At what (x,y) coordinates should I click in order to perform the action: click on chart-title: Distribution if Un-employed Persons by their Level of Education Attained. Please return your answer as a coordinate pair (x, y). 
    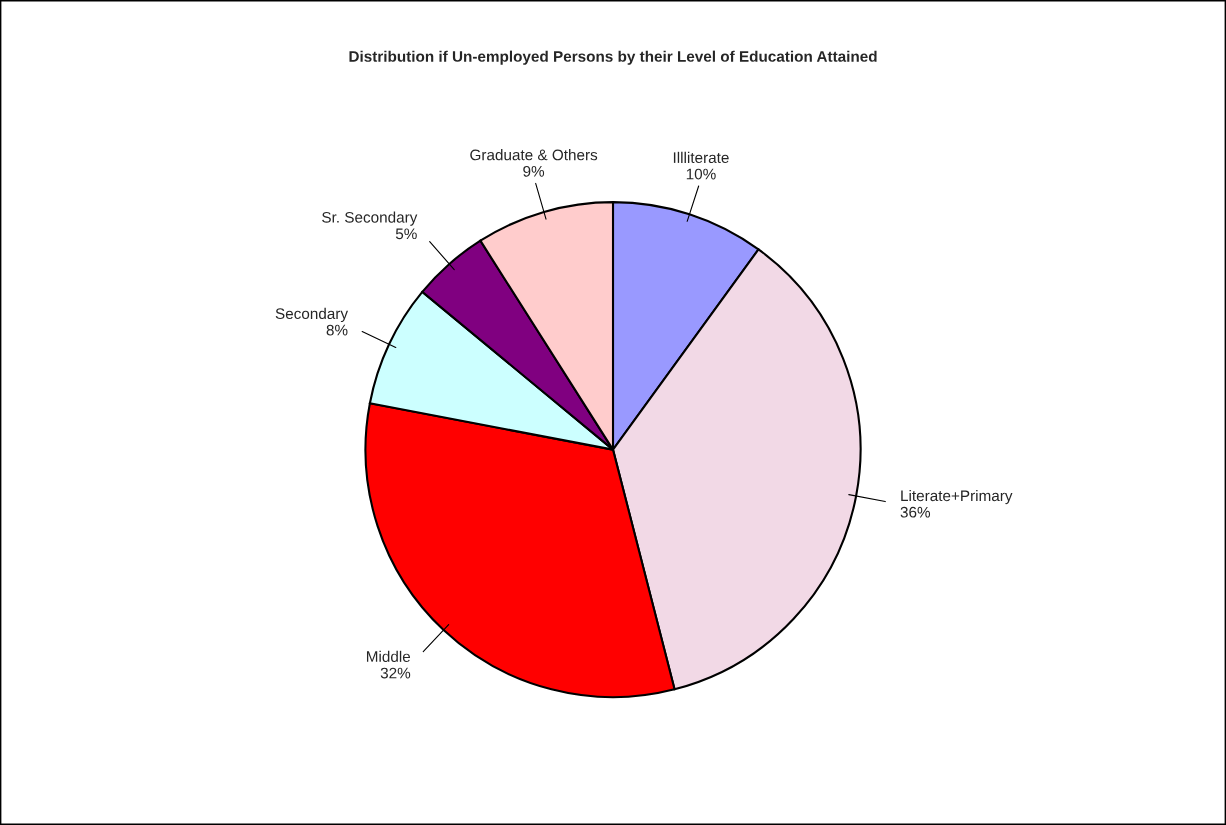
    Looking at the image, I should click on (613, 57).